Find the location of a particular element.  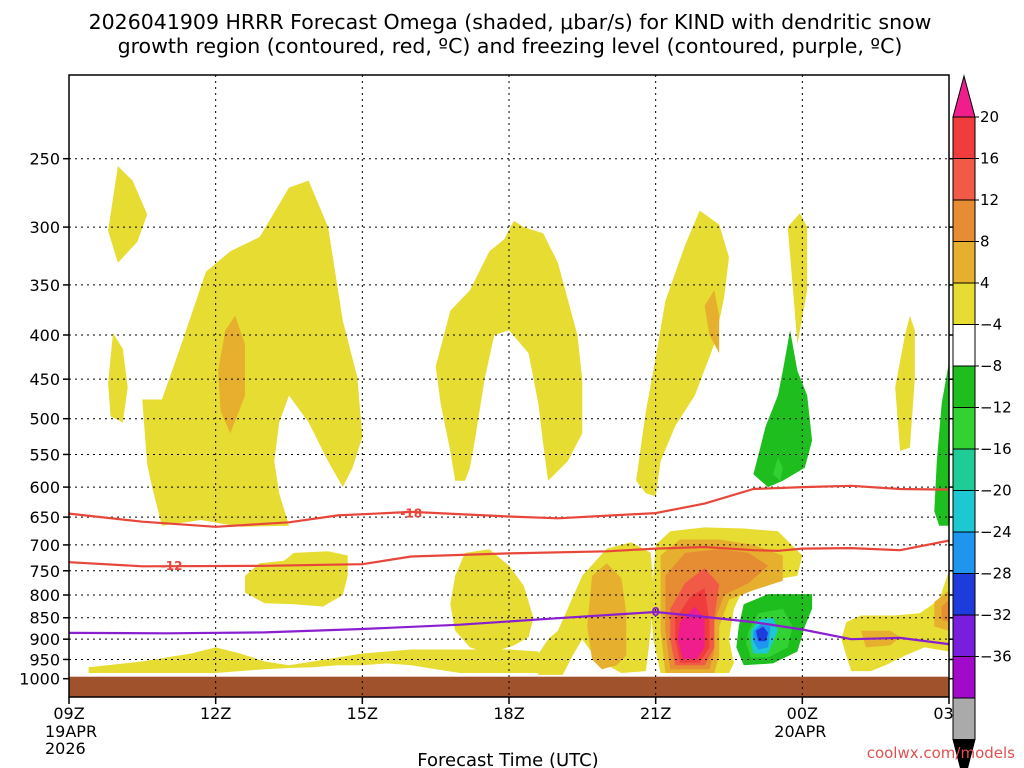

colorbar-band-gold is located at coordinates (964, 262).